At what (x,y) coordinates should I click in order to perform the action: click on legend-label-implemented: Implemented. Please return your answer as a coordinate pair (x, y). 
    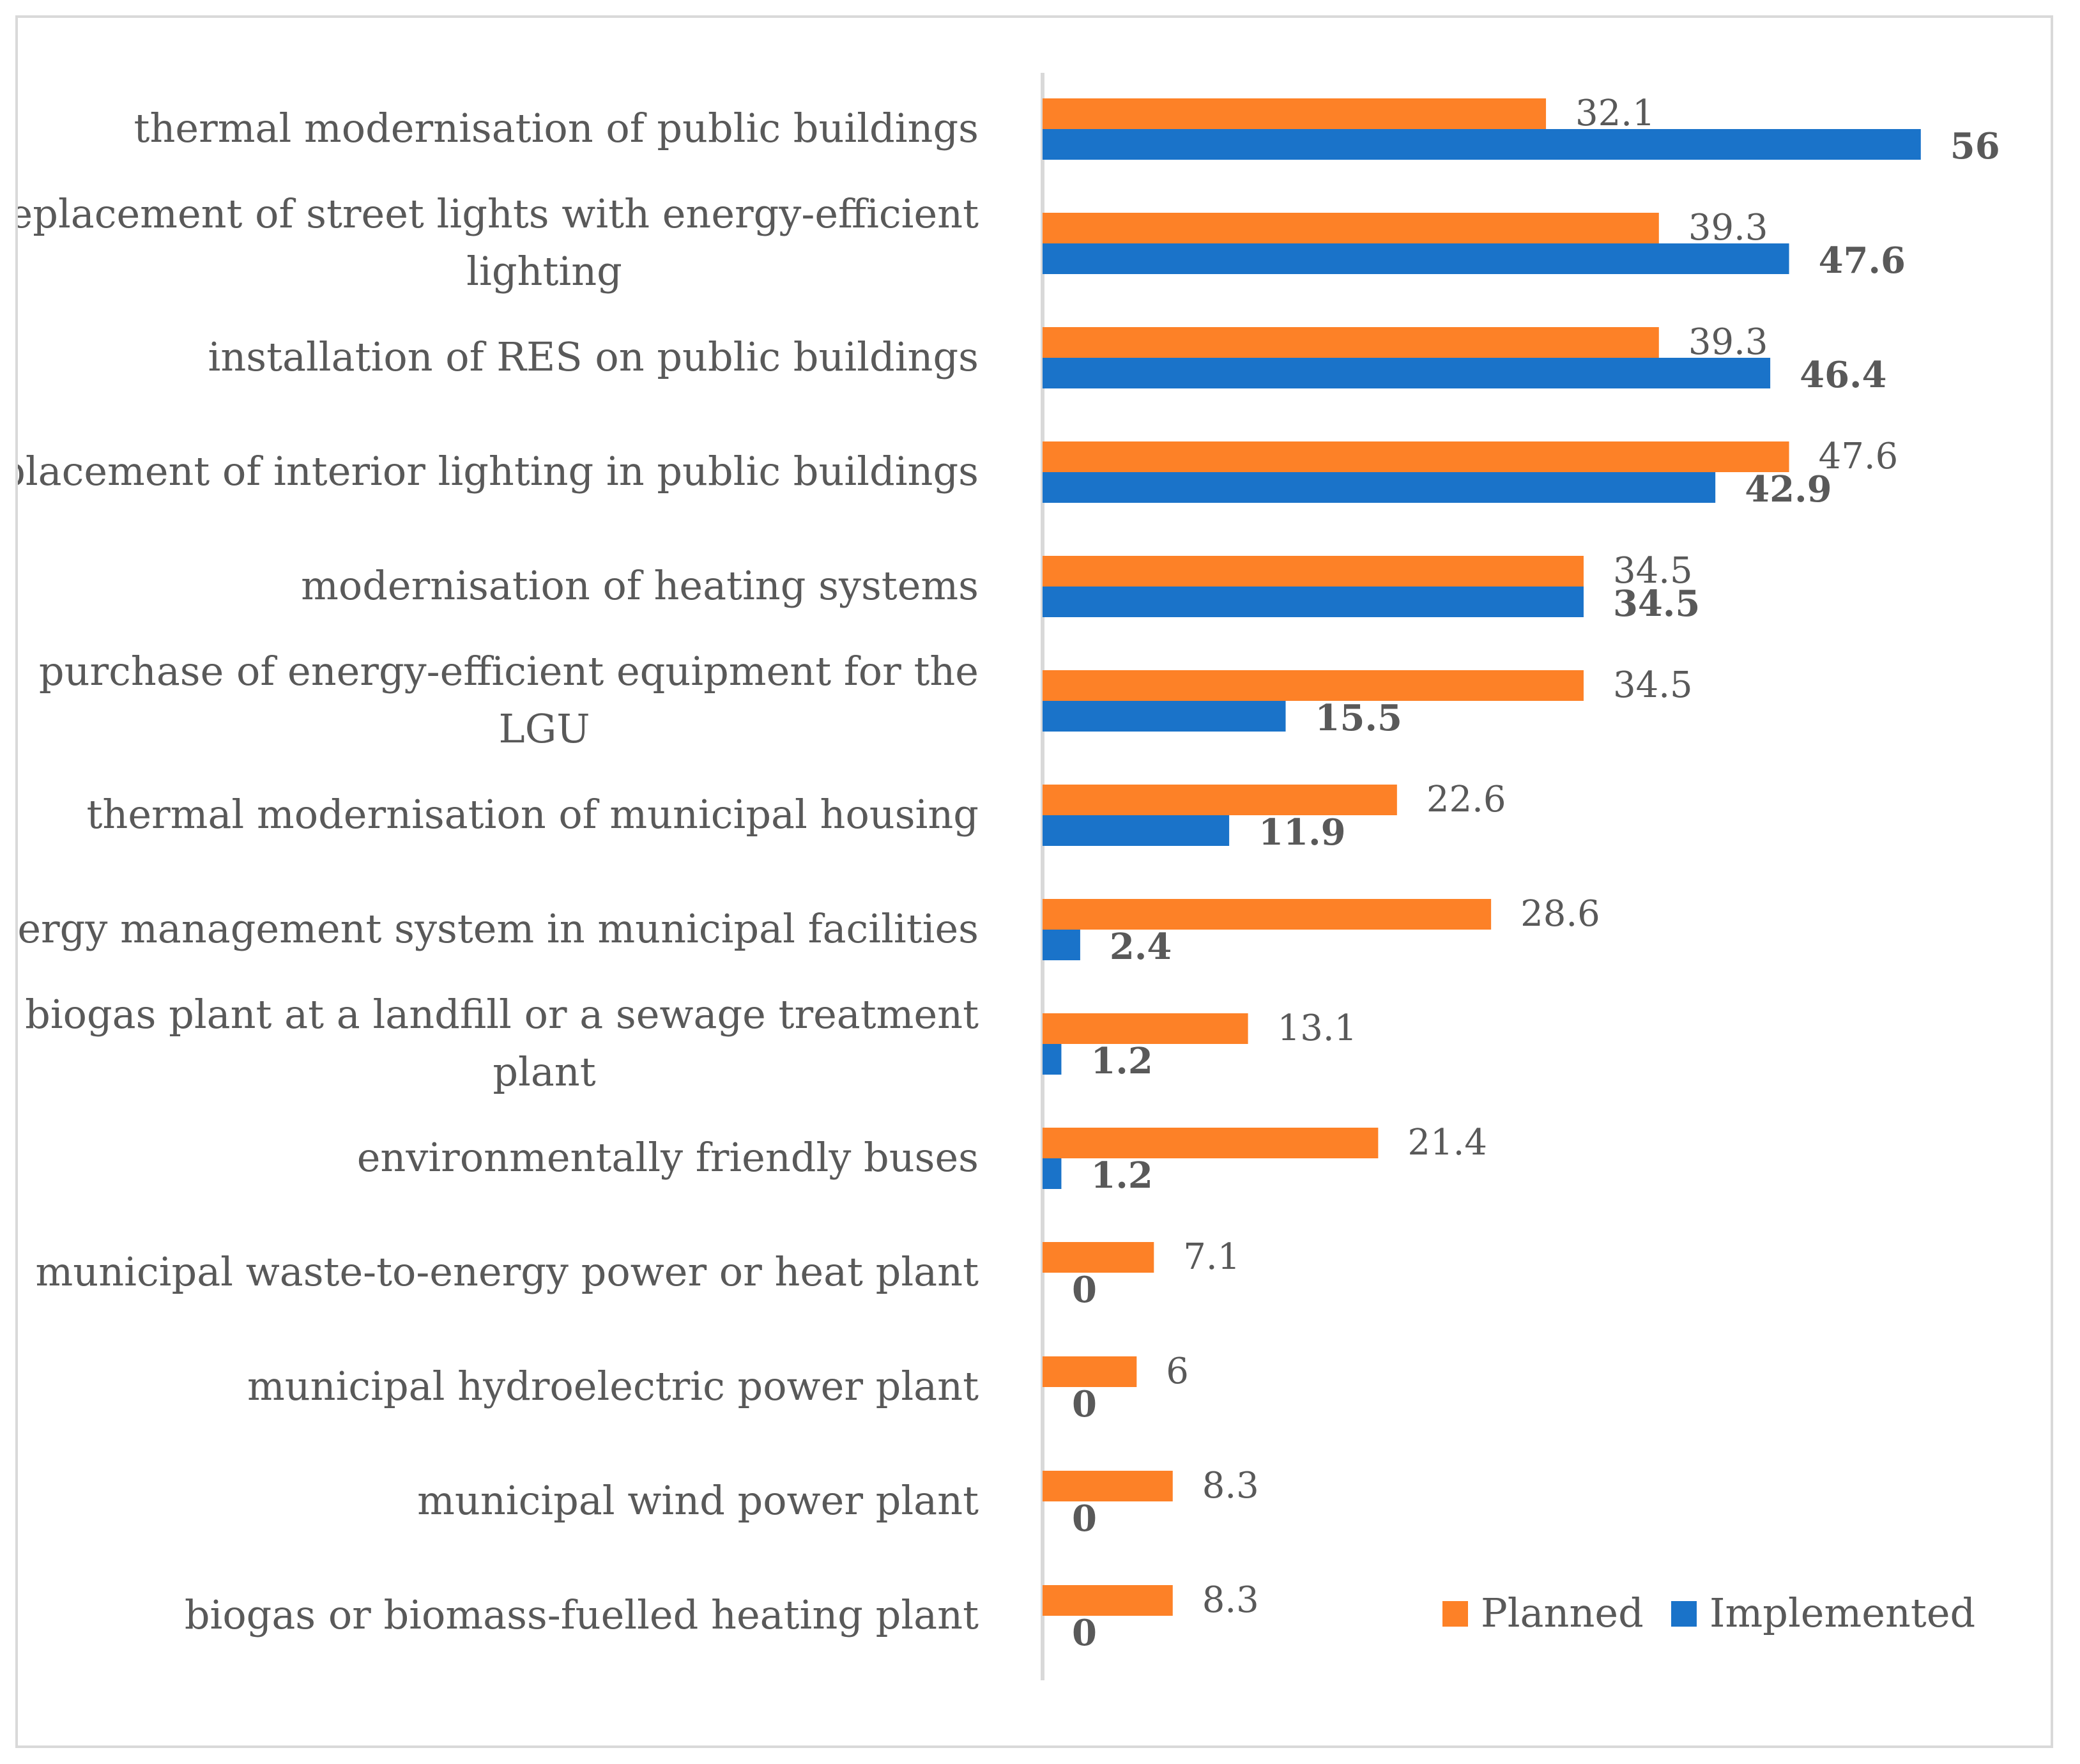
    Looking at the image, I should click on (1842, 1613).